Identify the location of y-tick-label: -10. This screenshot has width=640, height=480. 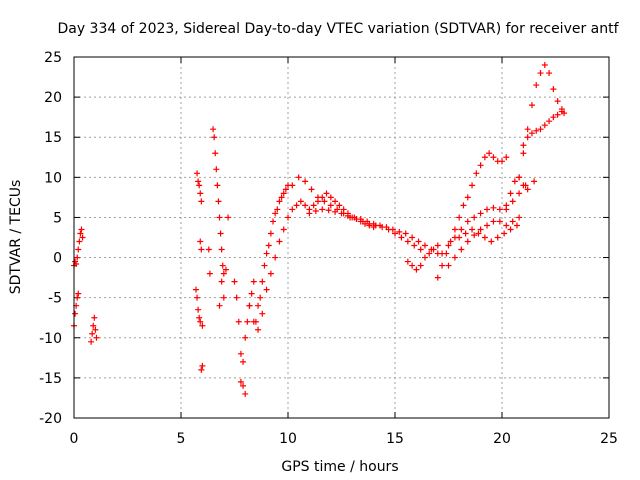
(50, 339).